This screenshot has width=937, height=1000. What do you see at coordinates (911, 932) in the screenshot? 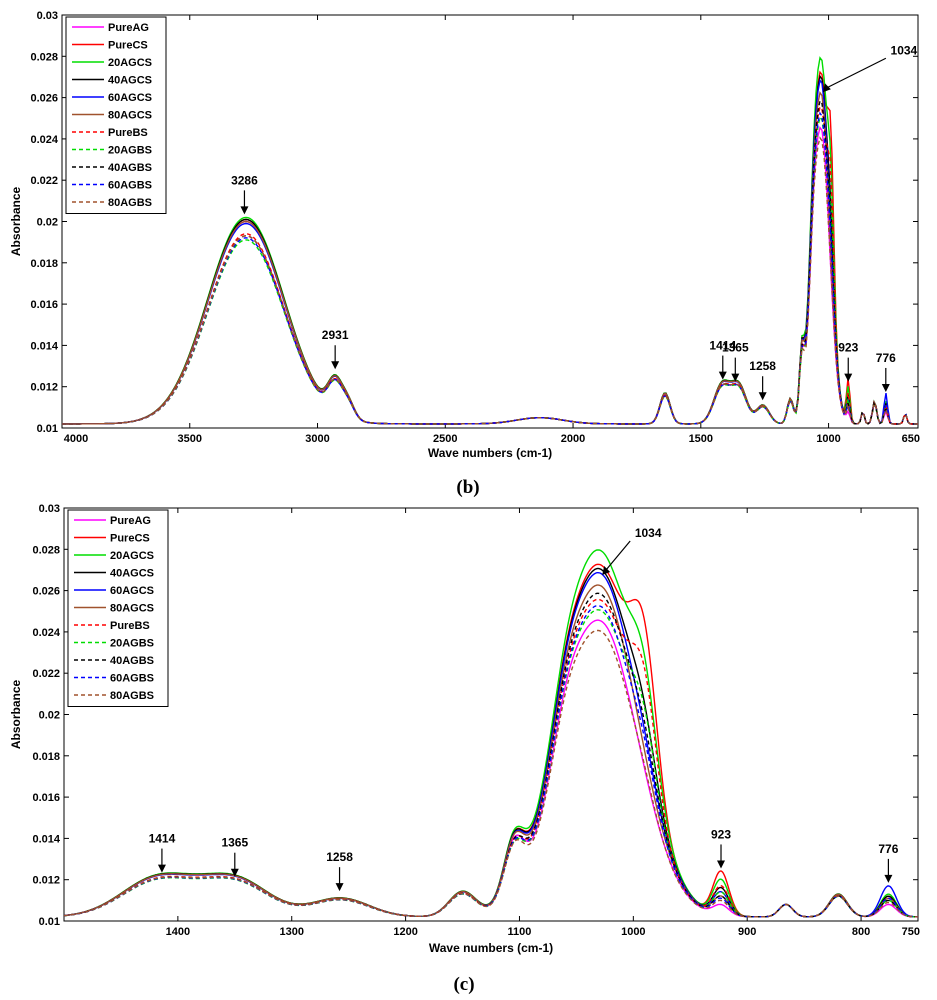
I see `x-tick-label: 750` at bounding box center [911, 932].